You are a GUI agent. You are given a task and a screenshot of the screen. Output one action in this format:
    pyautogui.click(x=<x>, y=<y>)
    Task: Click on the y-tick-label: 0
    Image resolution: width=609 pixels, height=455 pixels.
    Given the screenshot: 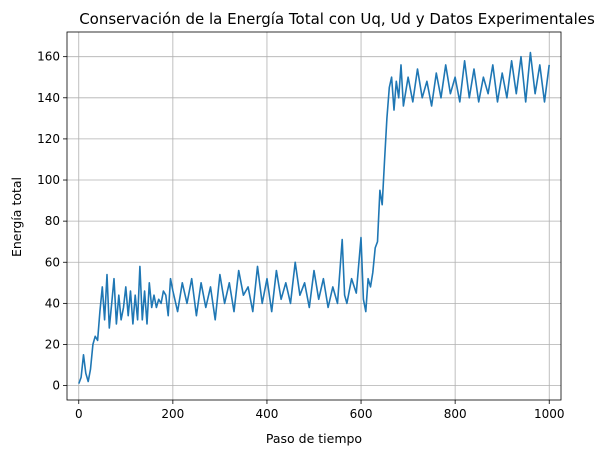 What is the action you would take?
    pyautogui.click(x=56, y=386)
    